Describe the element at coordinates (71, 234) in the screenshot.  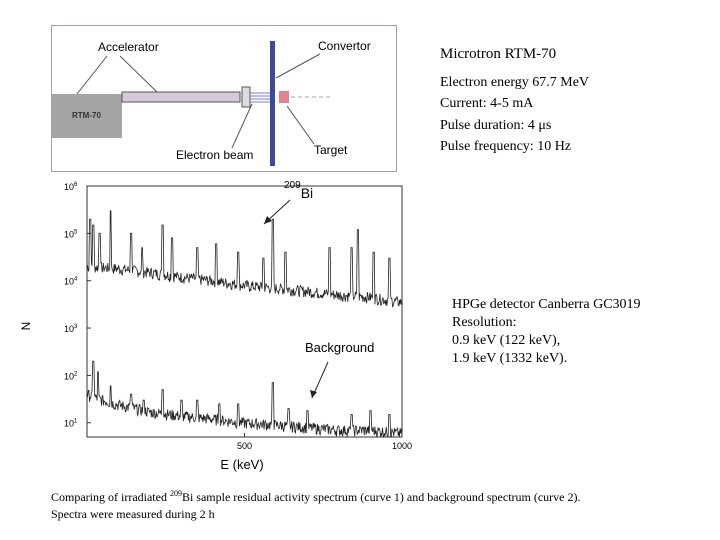
I see `y-tick-label: 105` at that location.